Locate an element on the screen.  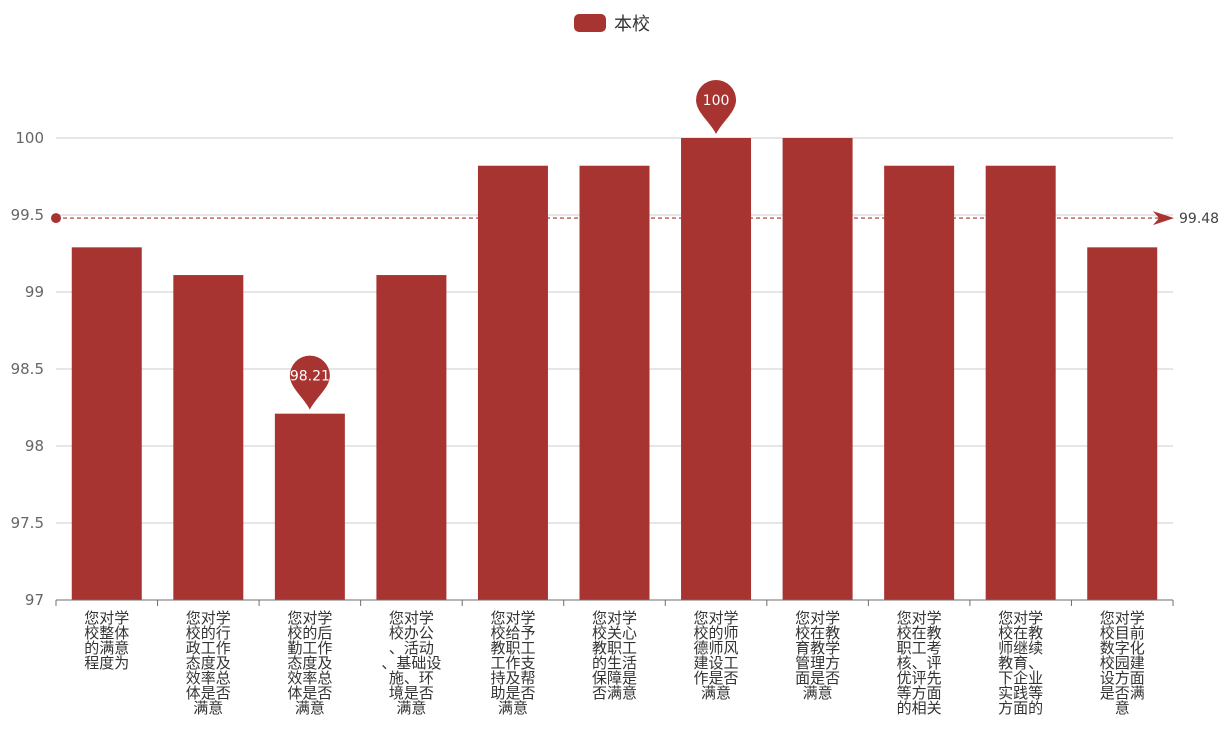
legend-label: 本校 is located at coordinates (632, 24).